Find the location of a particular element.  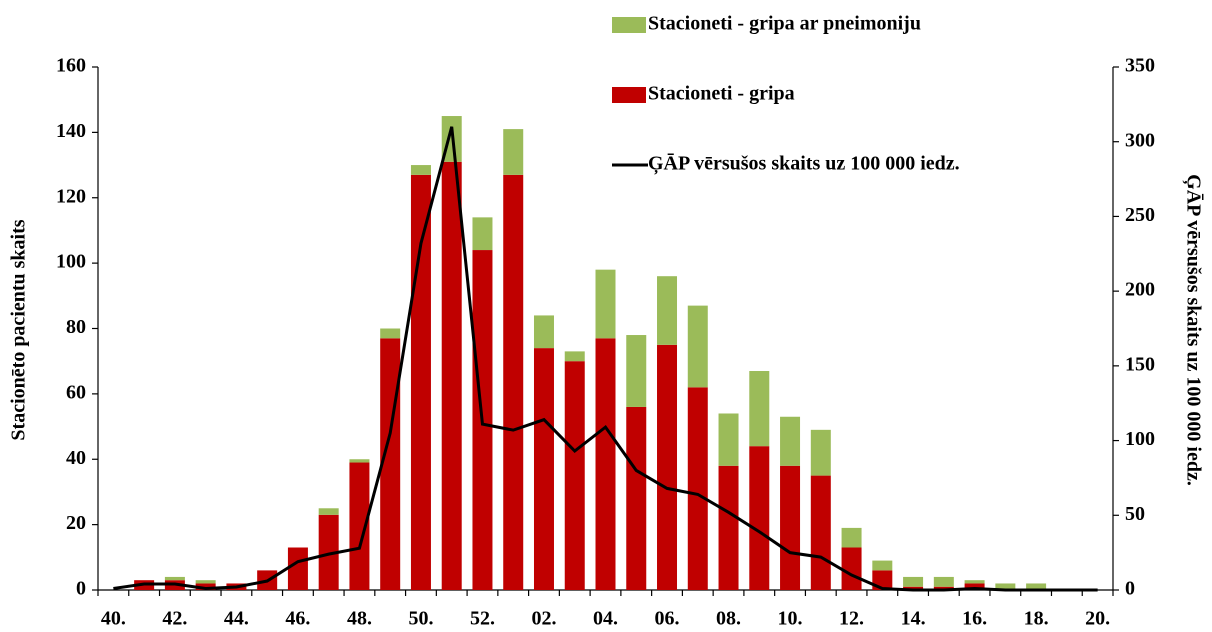

x-tick-label: 50. is located at coordinates (420, 619).